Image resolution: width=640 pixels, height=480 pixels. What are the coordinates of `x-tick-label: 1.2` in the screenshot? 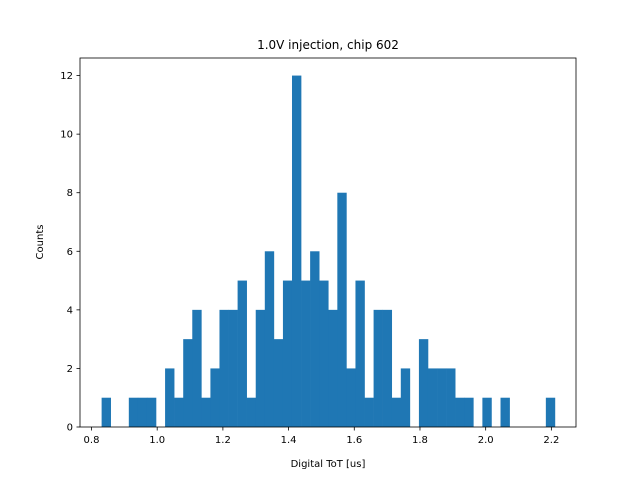 It's located at (223, 440).